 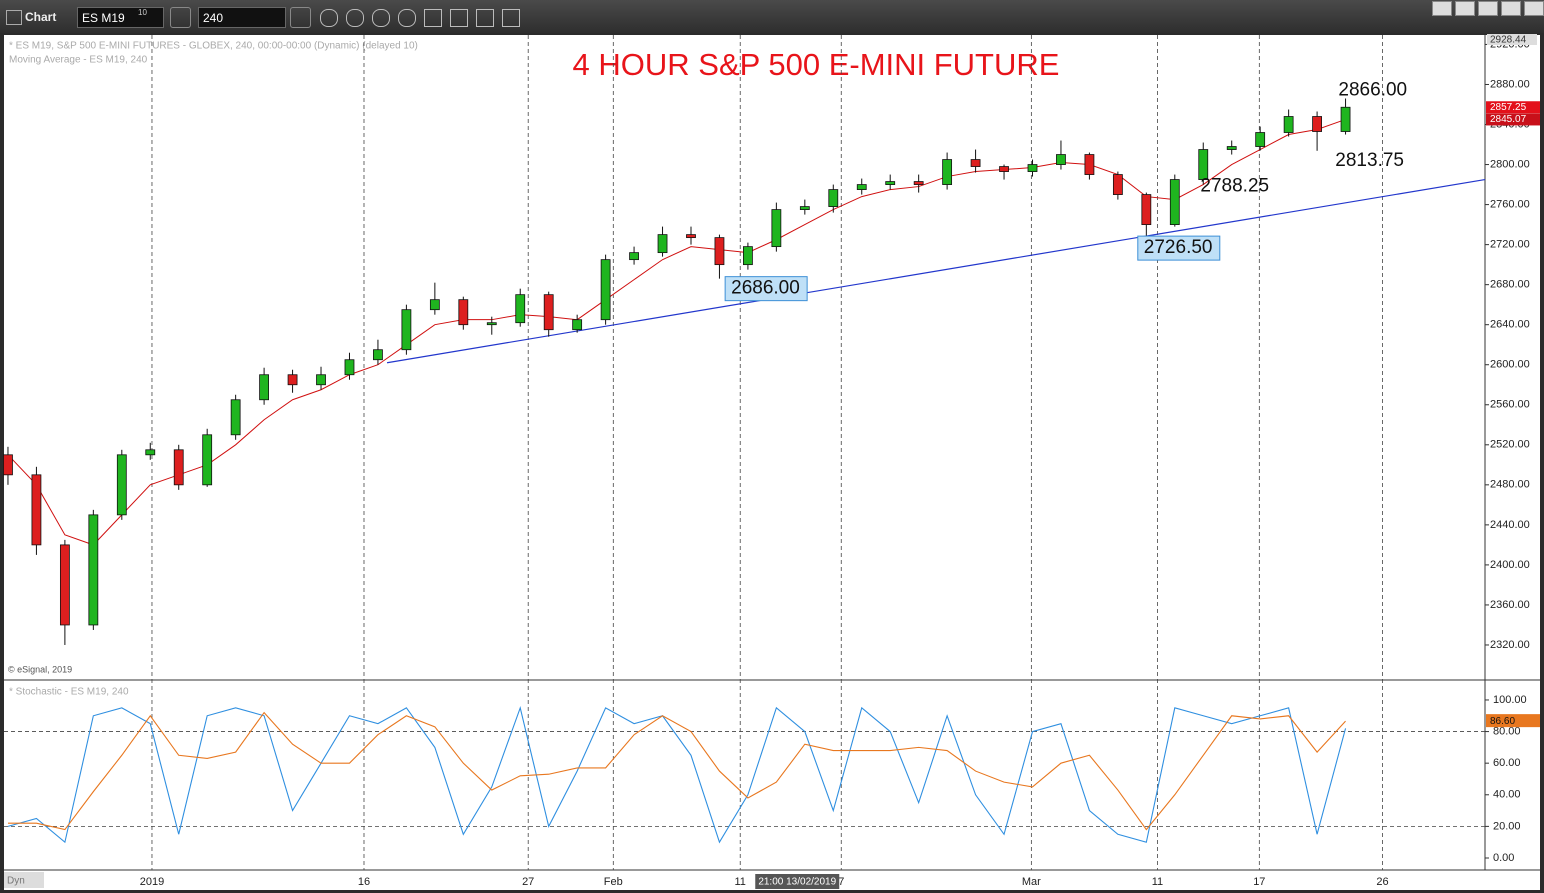 What do you see at coordinates (16, 881) in the screenshot?
I see `corner-label: Dyn` at bounding box center [16, 881].